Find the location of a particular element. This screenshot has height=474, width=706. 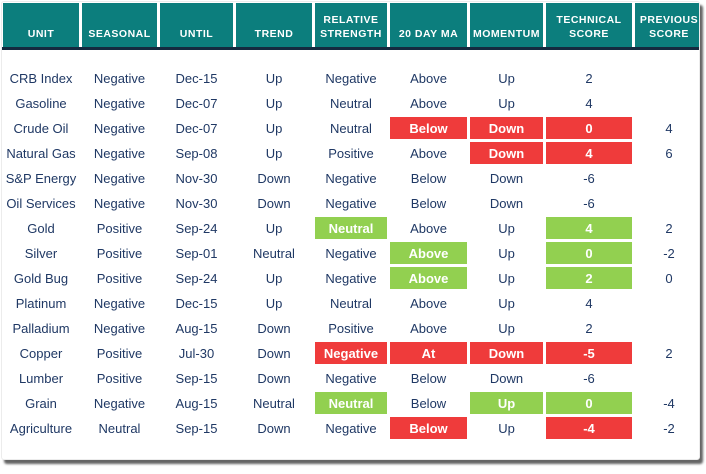

table-cell-seasonal: Neutral is located at coordinates (119, 428).